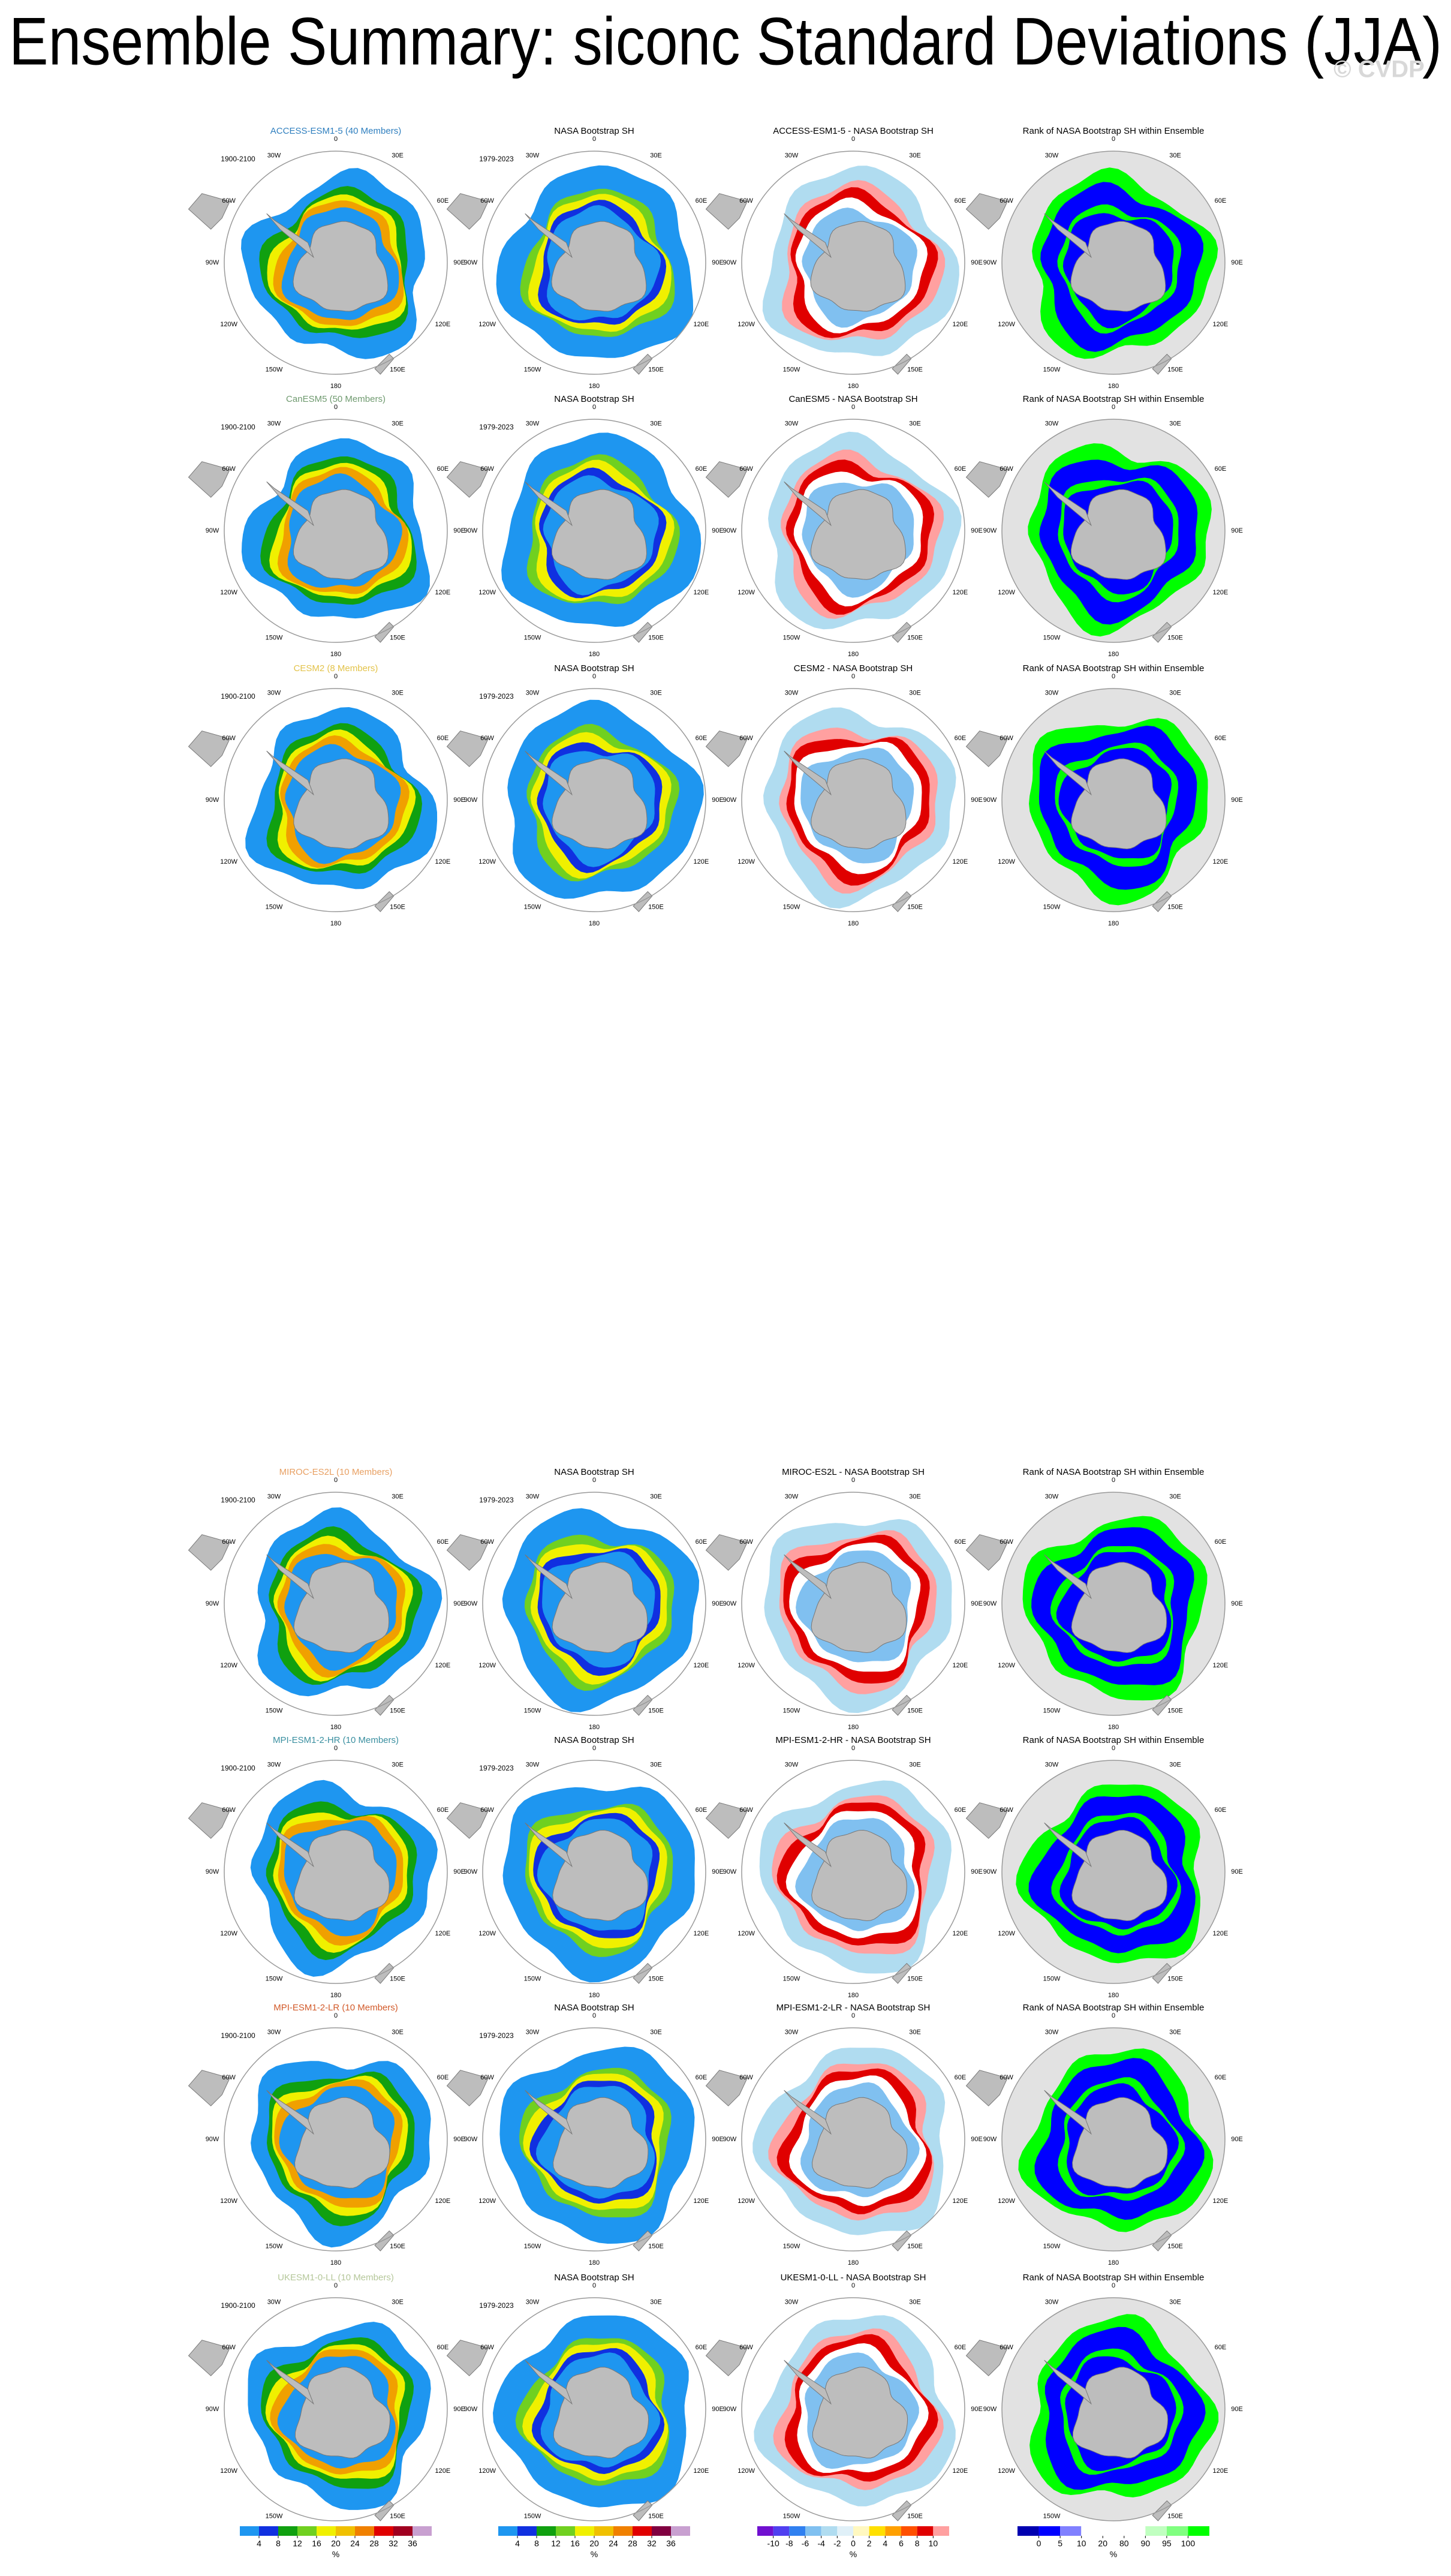  I want to click on colorbar-tick-label: 80, so click(1124, 2543).